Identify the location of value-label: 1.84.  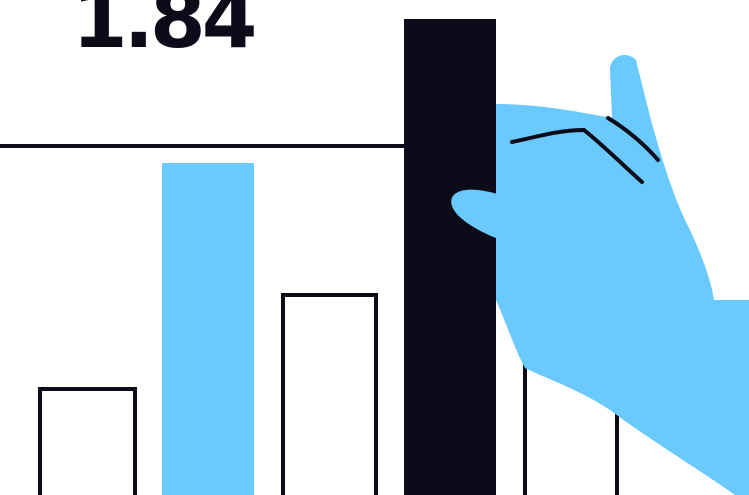
(164, 33).